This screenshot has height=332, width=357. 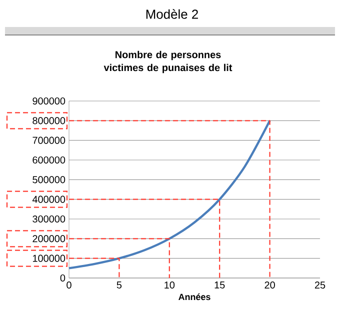 What do you see at coordinates (49, 140) in the screenshot?
I see `y-tick-label: 700000` at bounding box center [49, 140].